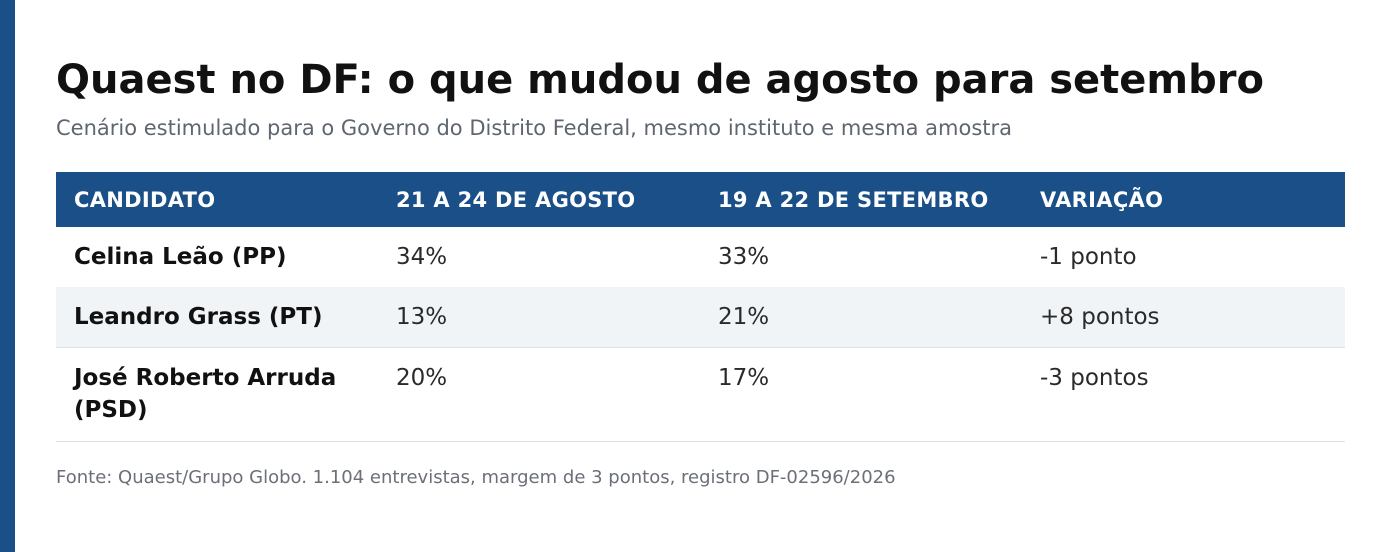 The height and width of the screenshot is (552, 1400). I want to click on column-header-variation: VARIAÇÃO, so click(1102, 199).